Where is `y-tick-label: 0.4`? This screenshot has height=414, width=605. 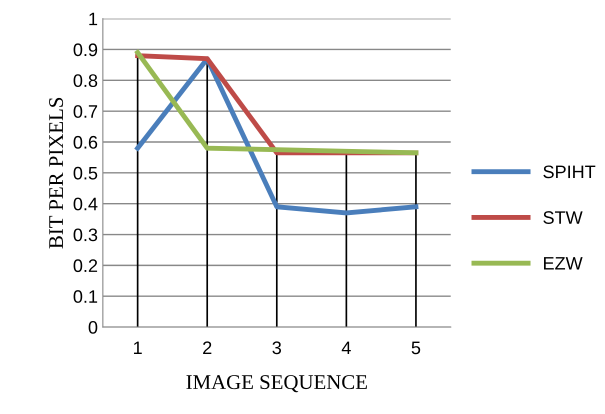
y-tick-label: 0.4 is located at coordinates (86, 204).